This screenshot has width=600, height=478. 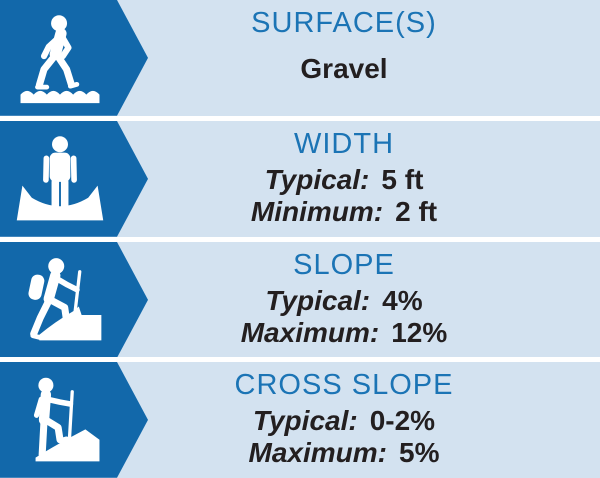 What do you see at coordinates (416, 211) in the screenshot?
I see `value-text: 2 ft` at bounding box center [416, 211].